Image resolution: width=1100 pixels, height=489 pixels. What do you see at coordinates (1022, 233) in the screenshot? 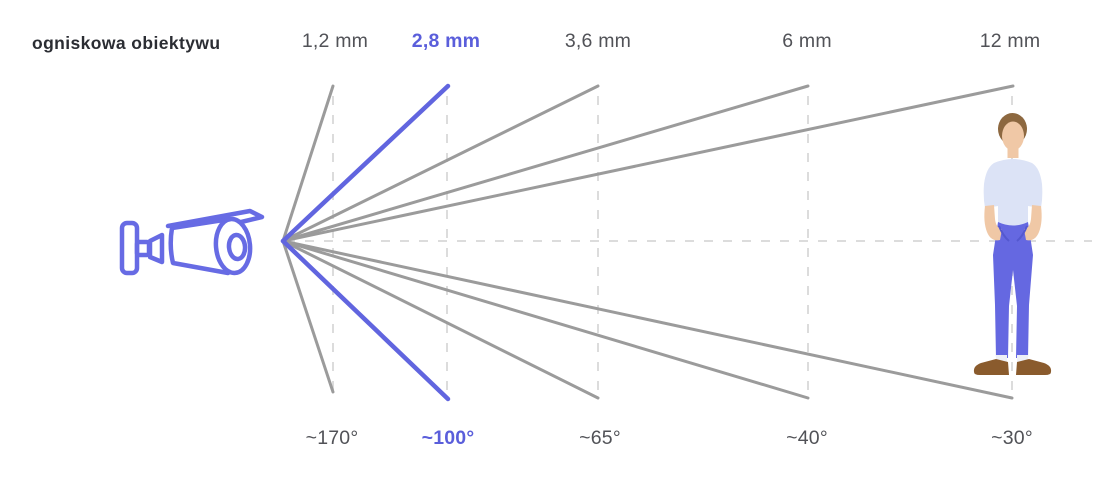
I see `person-right-pocket` at bounding box center [1022, 233].